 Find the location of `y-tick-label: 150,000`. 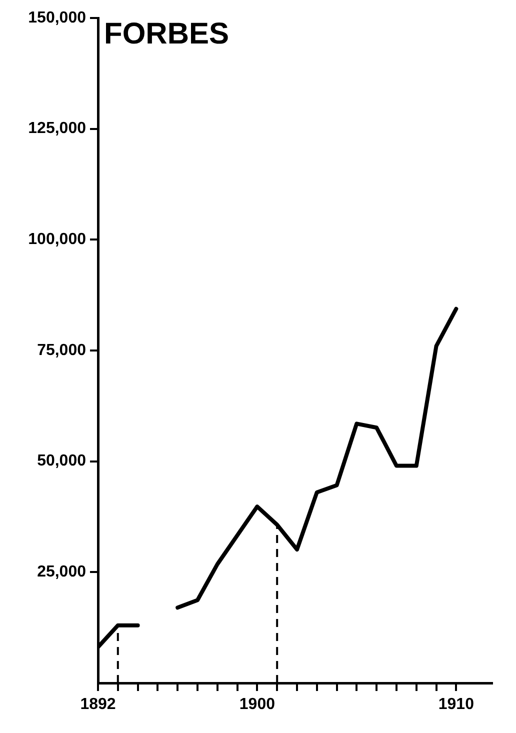

y-tick-label: 150,000 is located at coordinates (57, 17).